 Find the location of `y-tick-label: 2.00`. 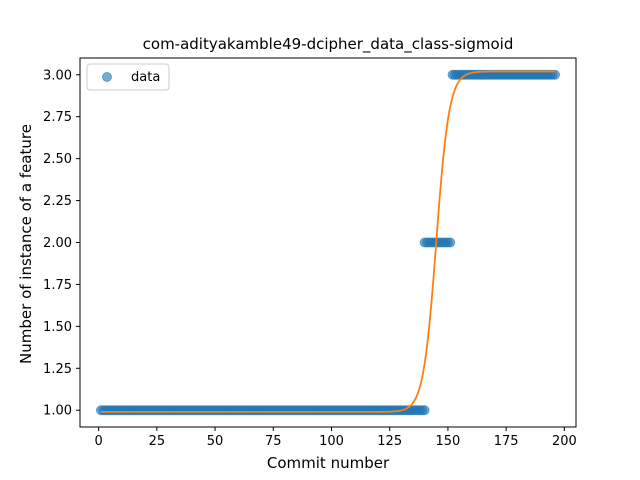

y-tick-label: 2.00 is located at coordinates (57, 243).